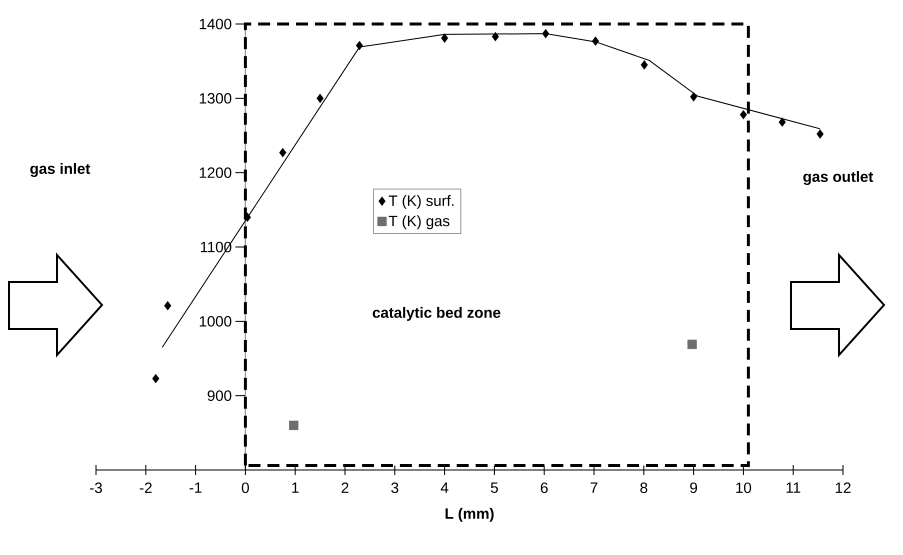 The image size is (903, 555). What do you see at coordinates (444, 487) in the screenshot?
I see `x-tick-label: 4` at bounding box center [444, 487].